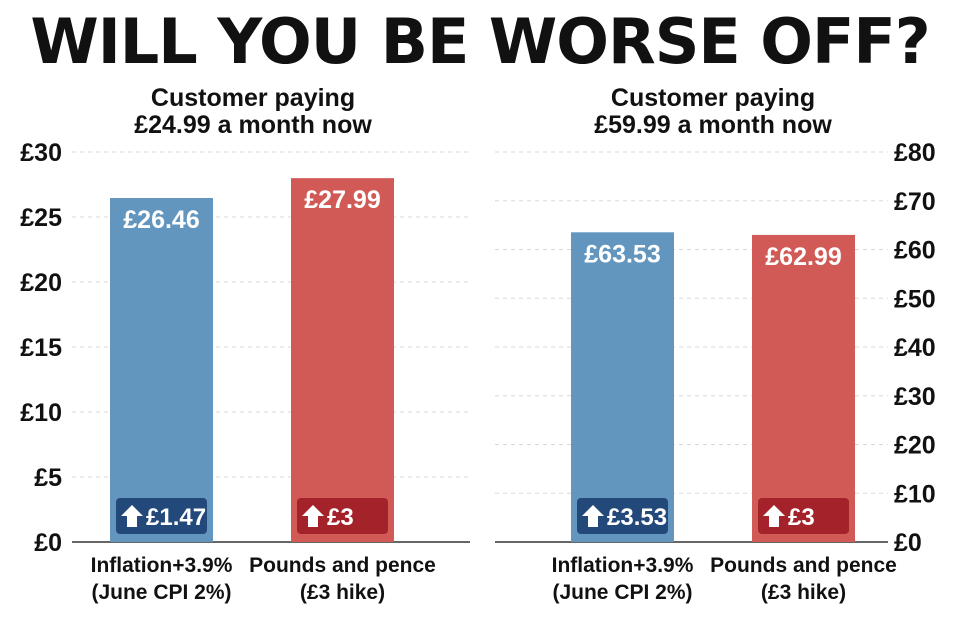  I want to click on y-tick-label: £25, so click(41, 218).